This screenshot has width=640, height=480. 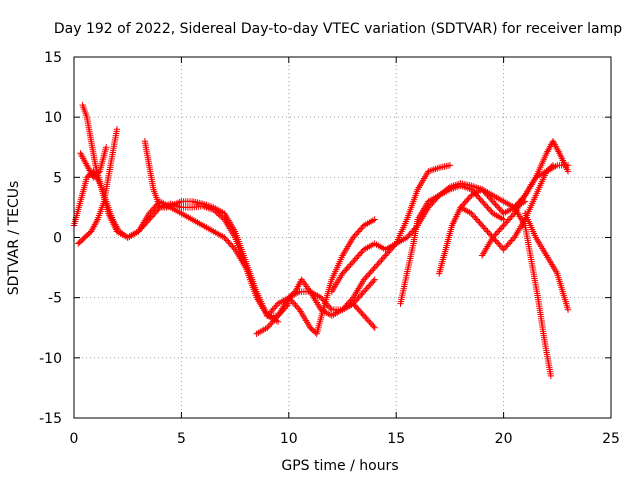 I want to click on y-tick-label: 0, so click(x=57, y=239).